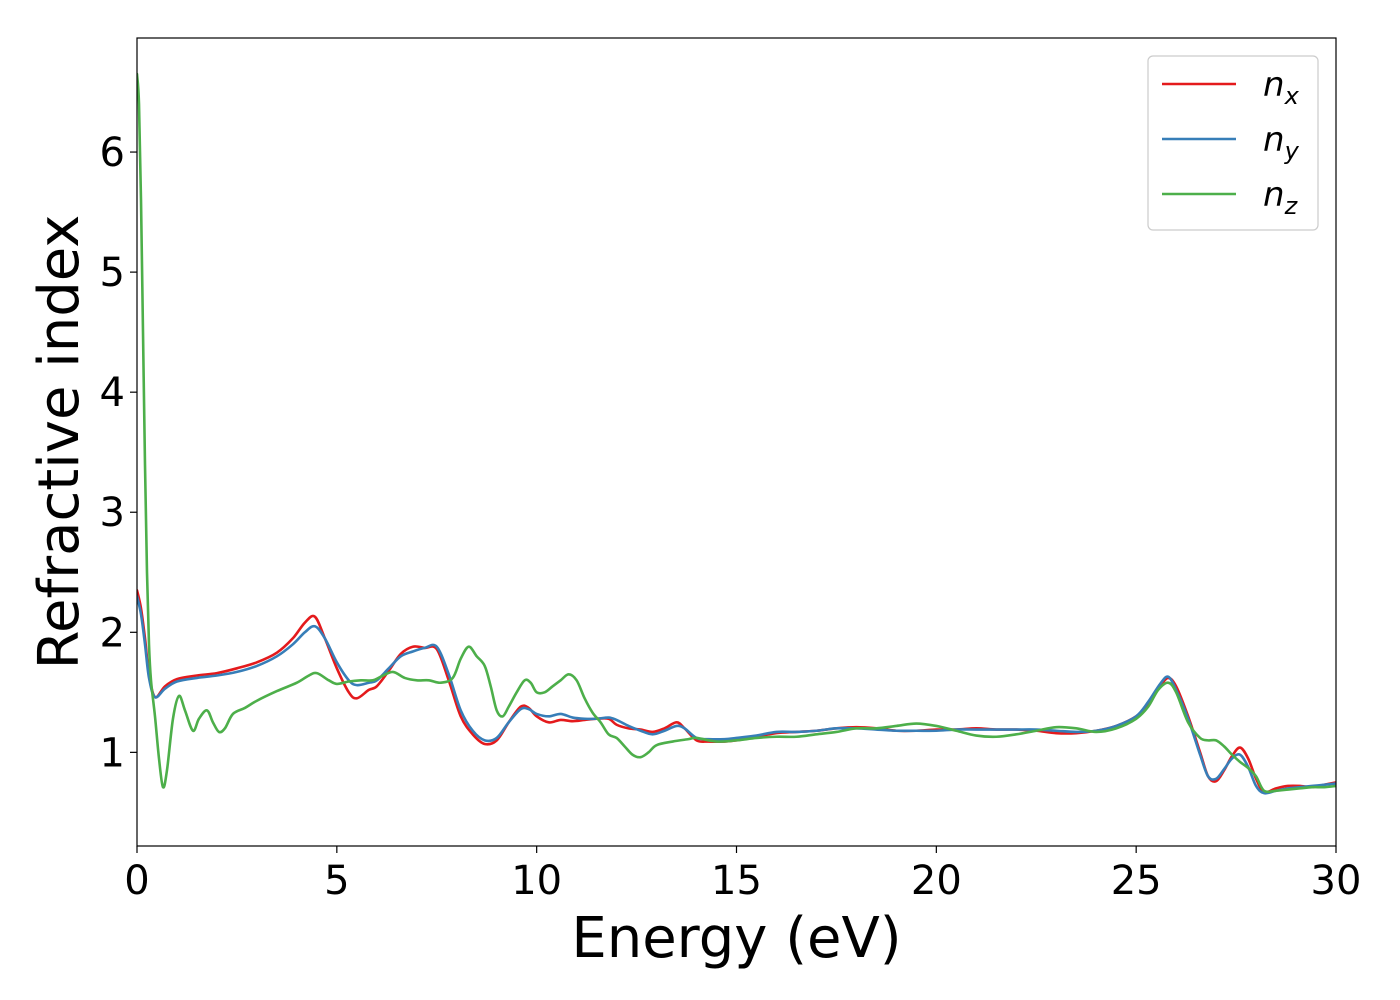 This screenshot has width=1400, height=1000. I want to click on y-tick-label: 2, so click(112, 633).